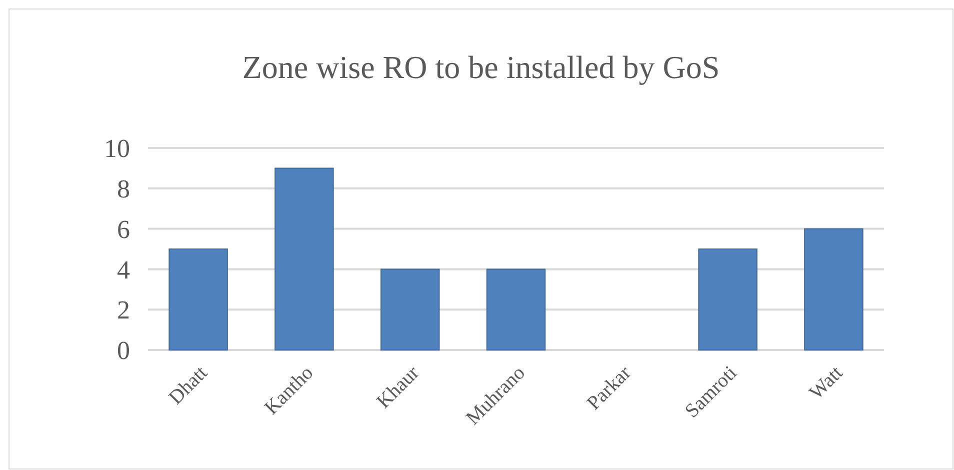 The height and width of the screenshot is (470, 954). I want to click on y-tick-label: 6, so click(123, 229).